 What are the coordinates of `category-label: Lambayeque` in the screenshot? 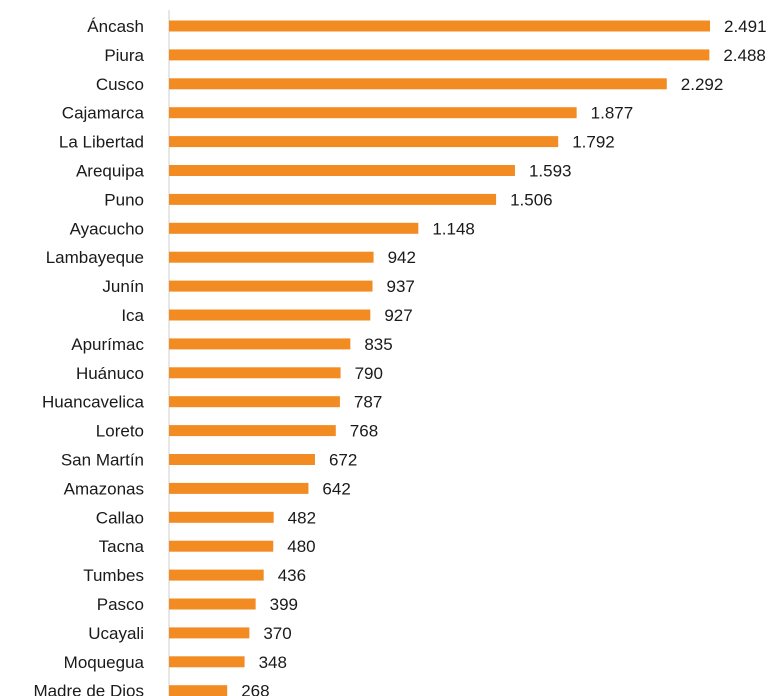 It's located at (95, 257).